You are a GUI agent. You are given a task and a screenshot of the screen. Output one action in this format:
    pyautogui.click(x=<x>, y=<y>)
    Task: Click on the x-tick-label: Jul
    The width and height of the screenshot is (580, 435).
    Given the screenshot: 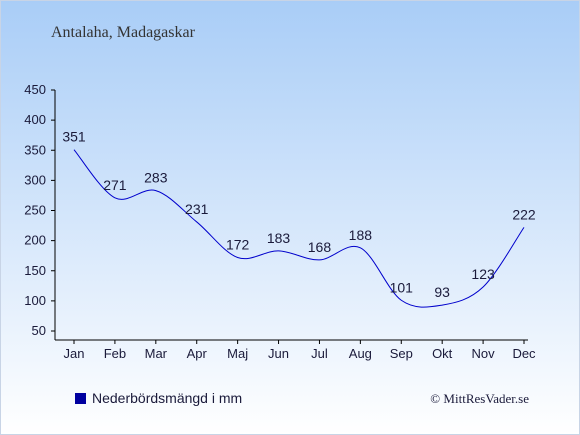 What is the action you would take?
    pyautogui.click(x=319, y=353)
    